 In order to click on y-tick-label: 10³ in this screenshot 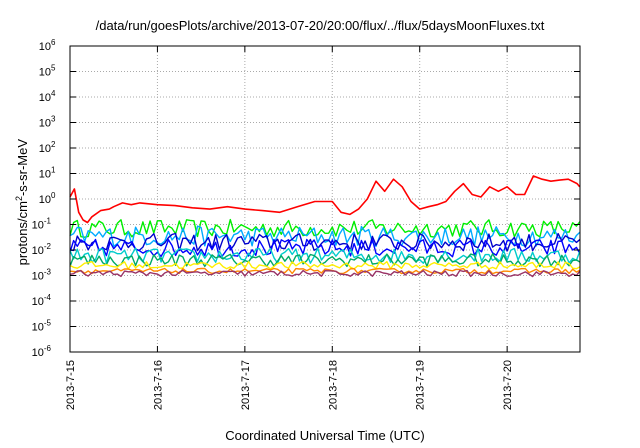, I will do `click(47, 122)`.